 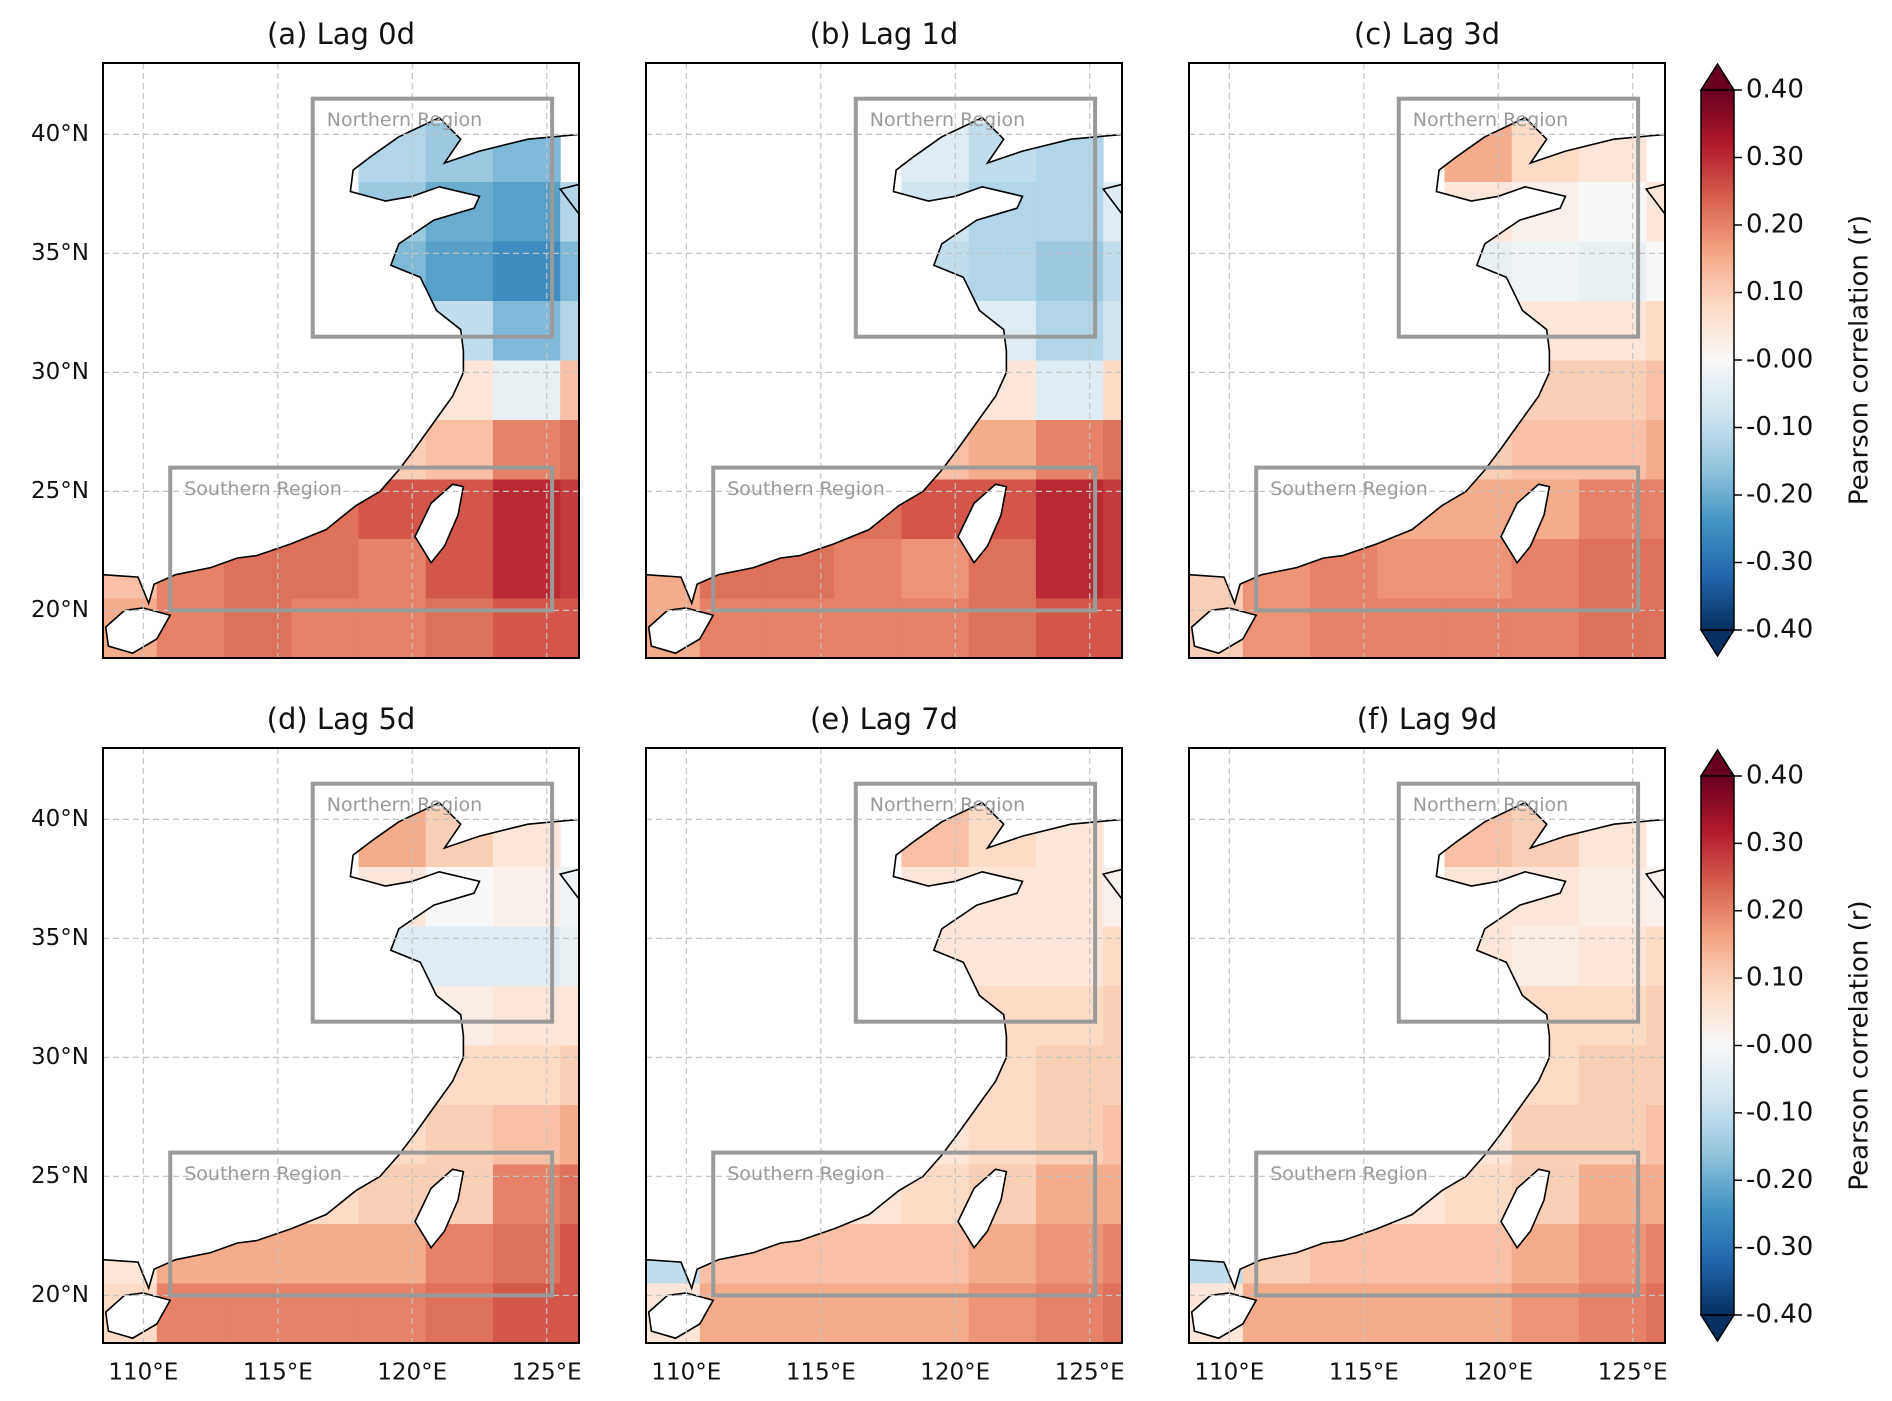 What do you see at coordinates (1717, 1045) in the screenshot?
I see `colorbar-gradient` at bounding box center [1717, 1045].